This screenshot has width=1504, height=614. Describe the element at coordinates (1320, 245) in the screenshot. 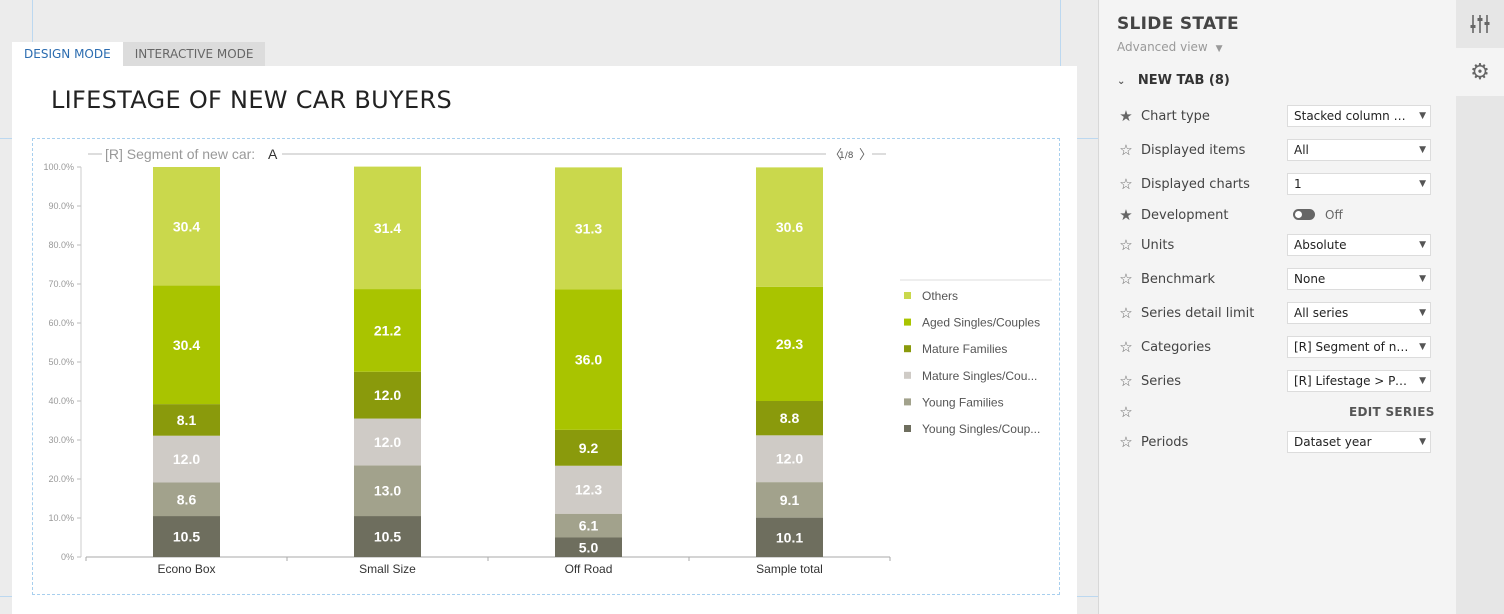

I see `select-value: Absolute` at that location.